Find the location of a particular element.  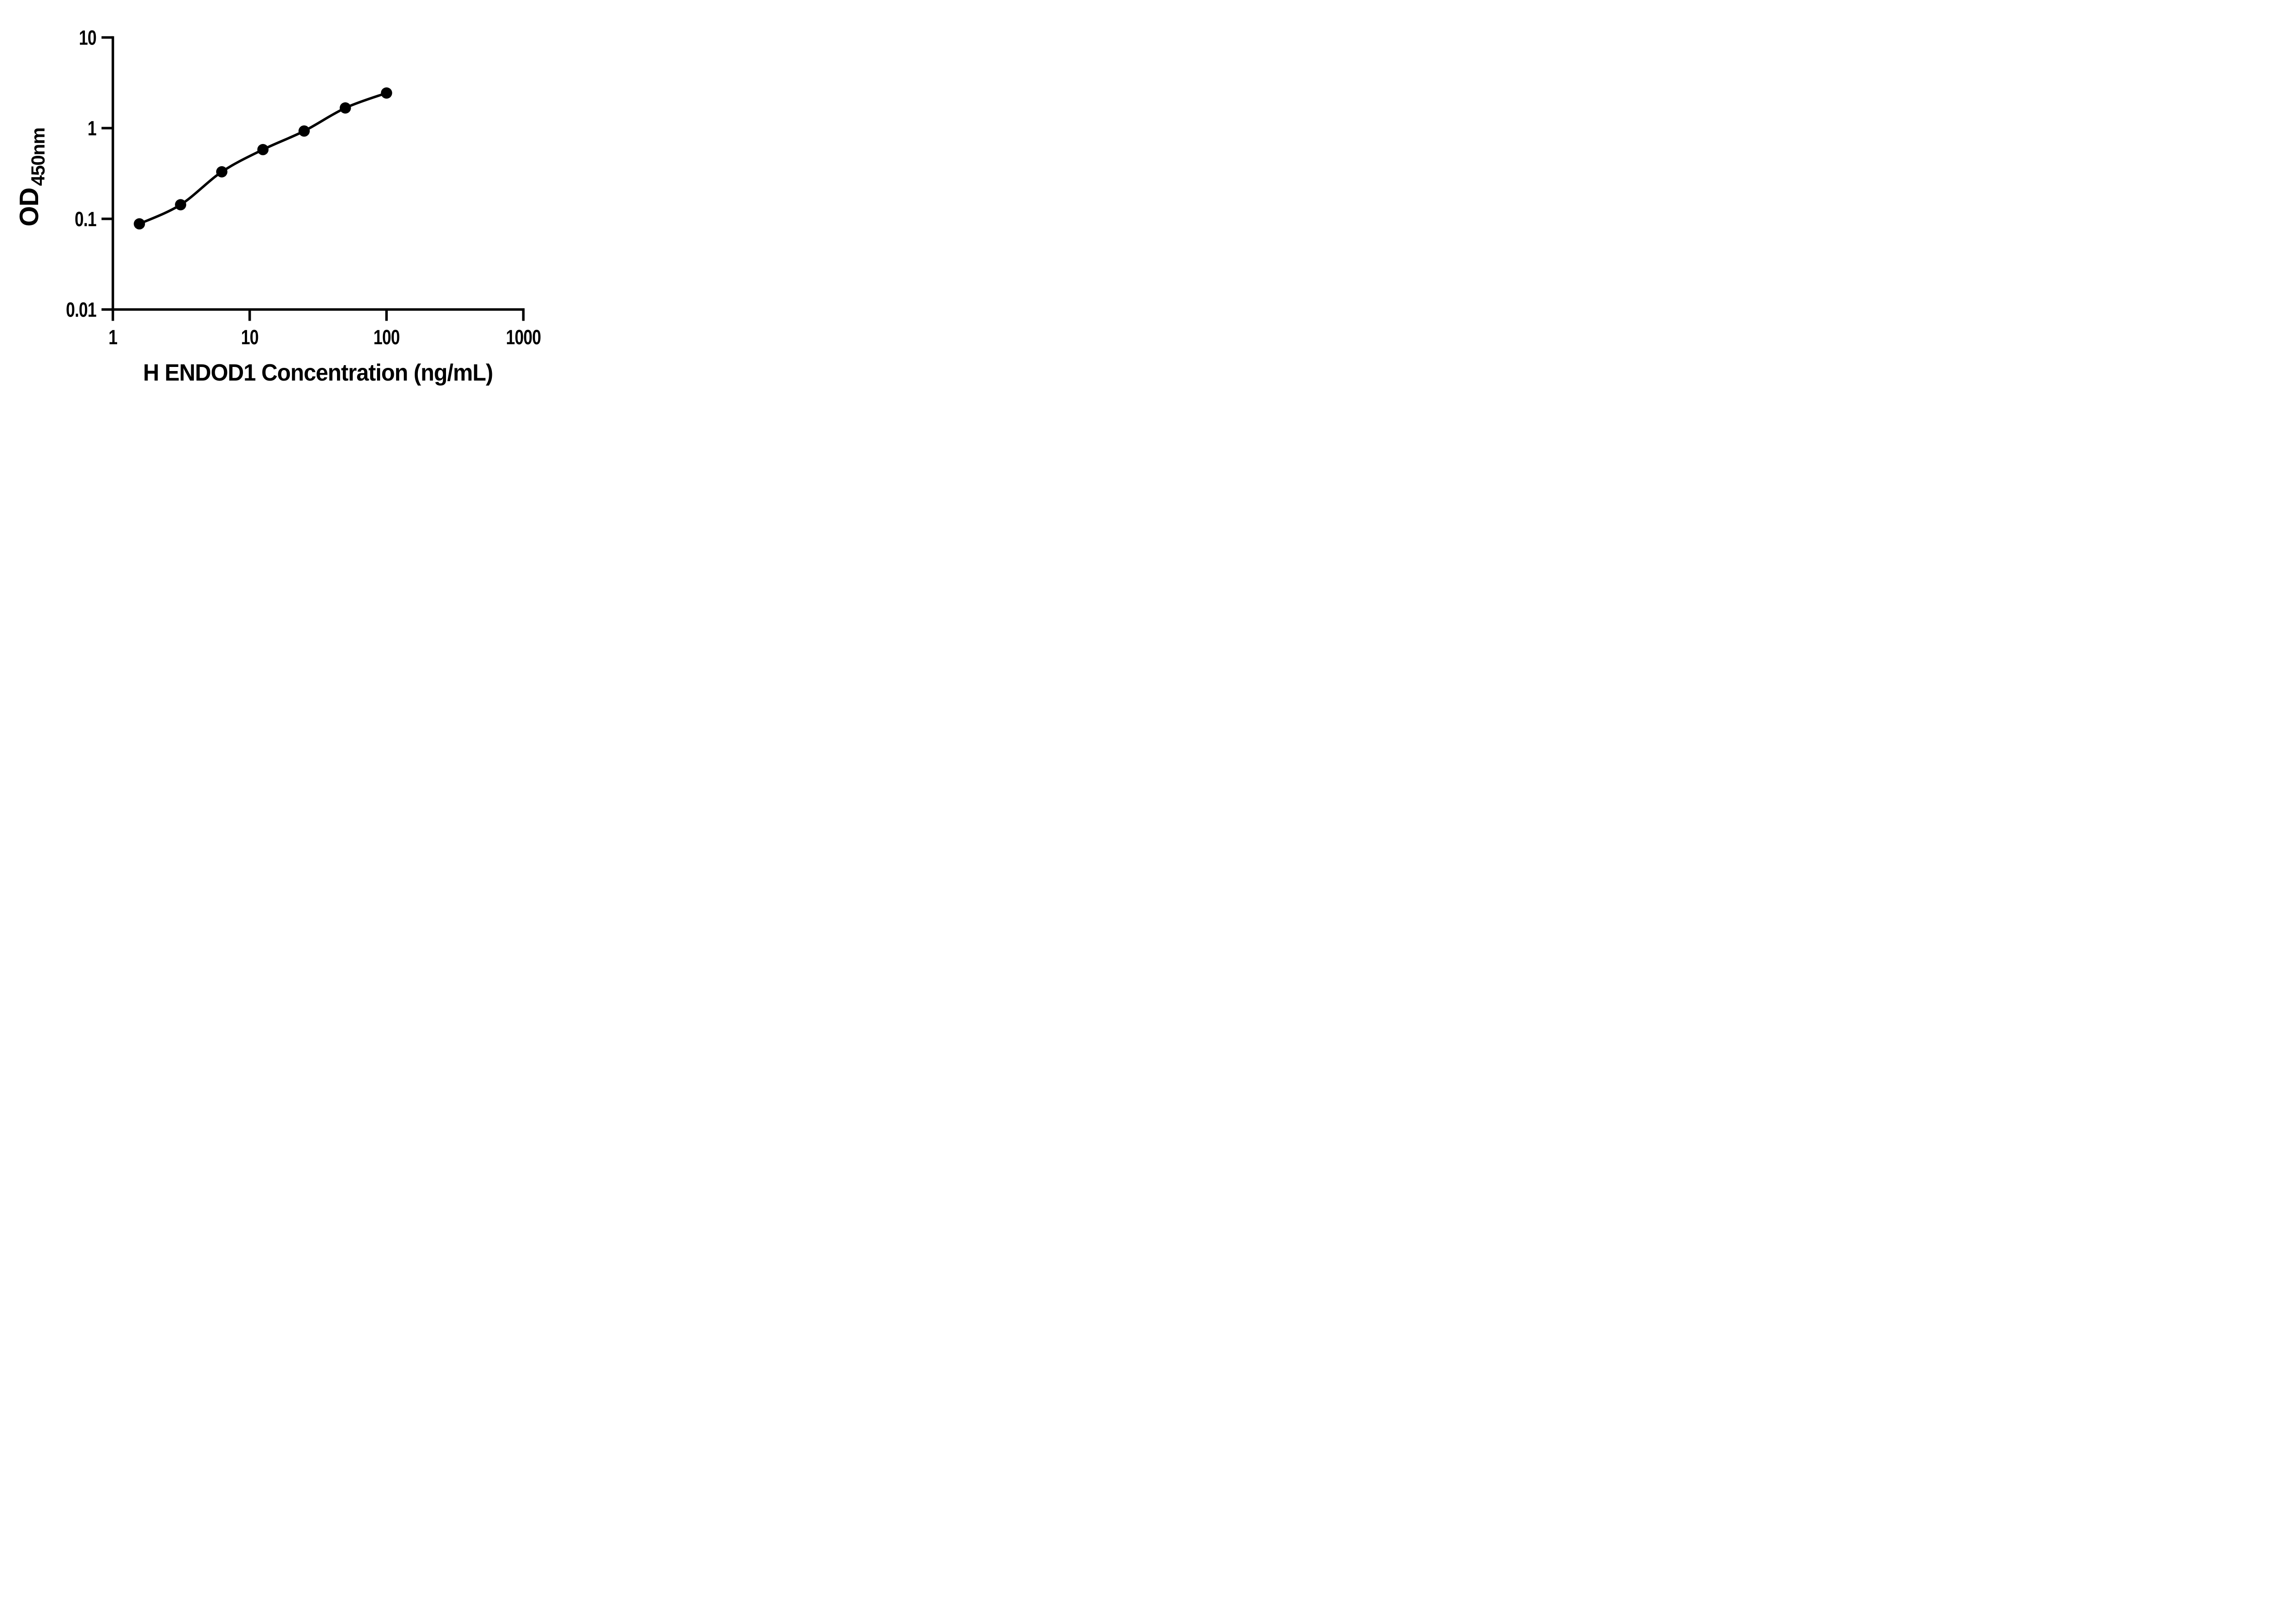

y-axis-title: OD 450nm is located at coordinates (32, 177).